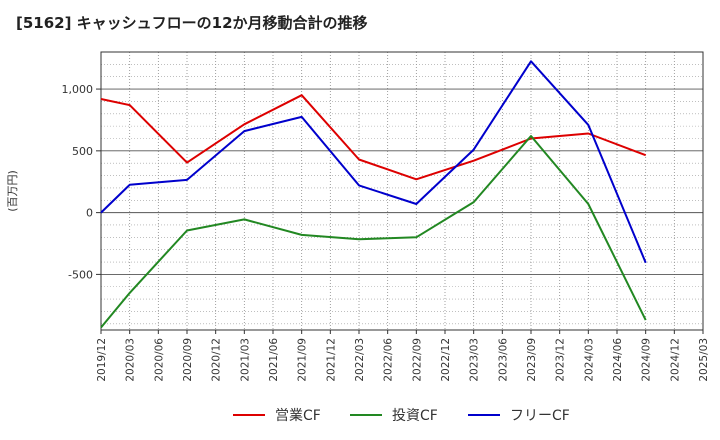  I want to click on y-tick-label: 1,000, so click(78, 89).